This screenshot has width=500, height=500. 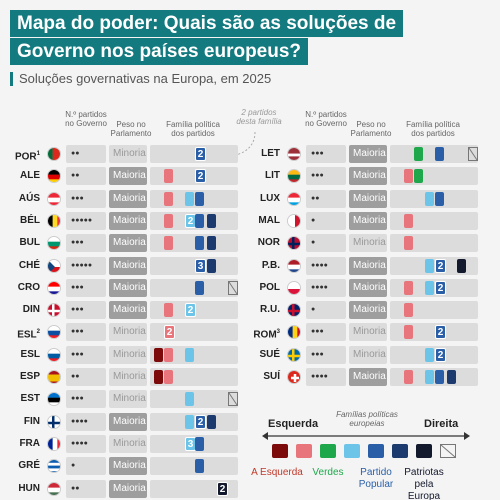 What do you see at coordinates (448, 451) in the screenshot?
I see `legend-no-family-icon` at bounding box center [448, 451].